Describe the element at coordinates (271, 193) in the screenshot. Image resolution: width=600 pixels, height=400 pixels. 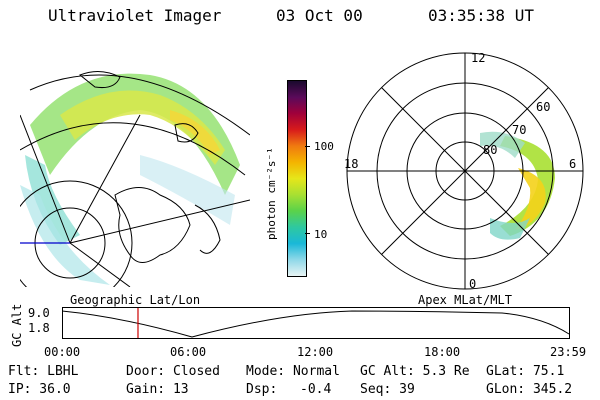
I see `colorbar-unit-label: photon cm⁻²s⁻¹` at that location.